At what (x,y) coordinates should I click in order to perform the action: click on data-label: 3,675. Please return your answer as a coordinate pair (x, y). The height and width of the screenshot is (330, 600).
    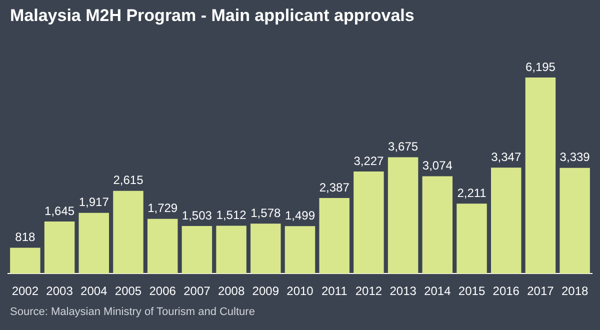
    Looking at the image, I should click on (403, 147).